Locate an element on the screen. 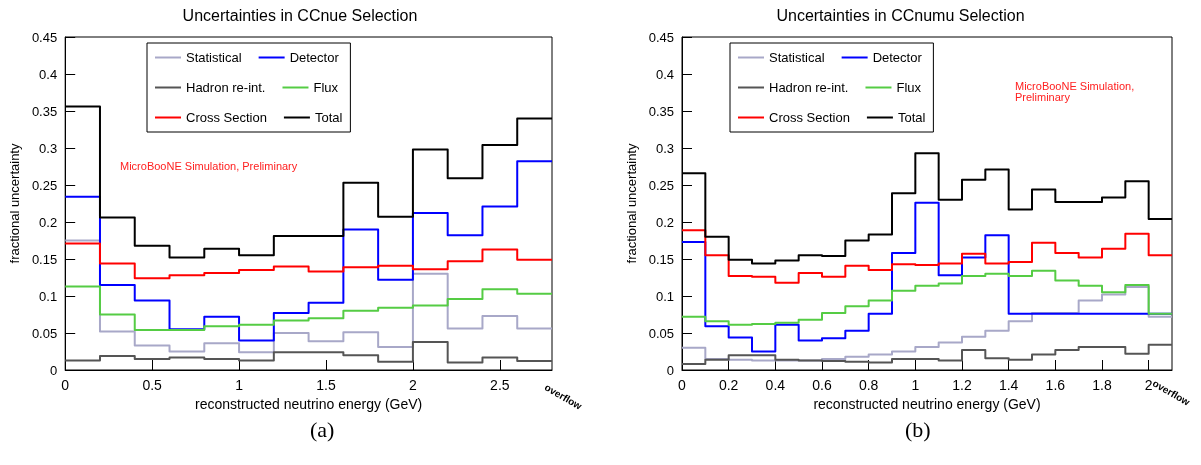  x-tick-label: 0.2 is located at coordinates (728, 385).